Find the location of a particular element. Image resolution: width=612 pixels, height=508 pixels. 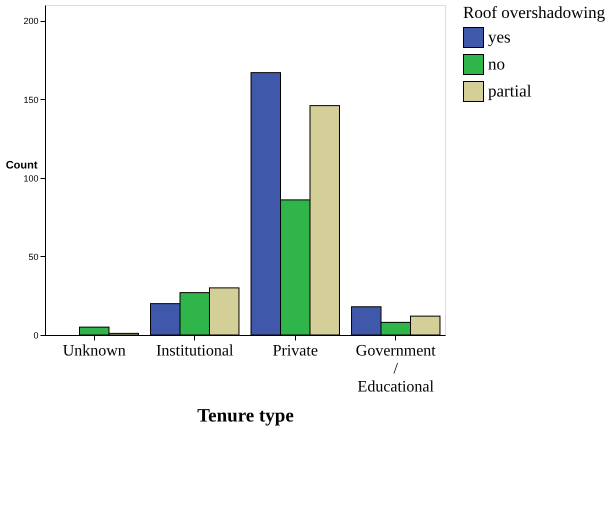

x-tick-label: Institutional is located at coordinates (195, 351).